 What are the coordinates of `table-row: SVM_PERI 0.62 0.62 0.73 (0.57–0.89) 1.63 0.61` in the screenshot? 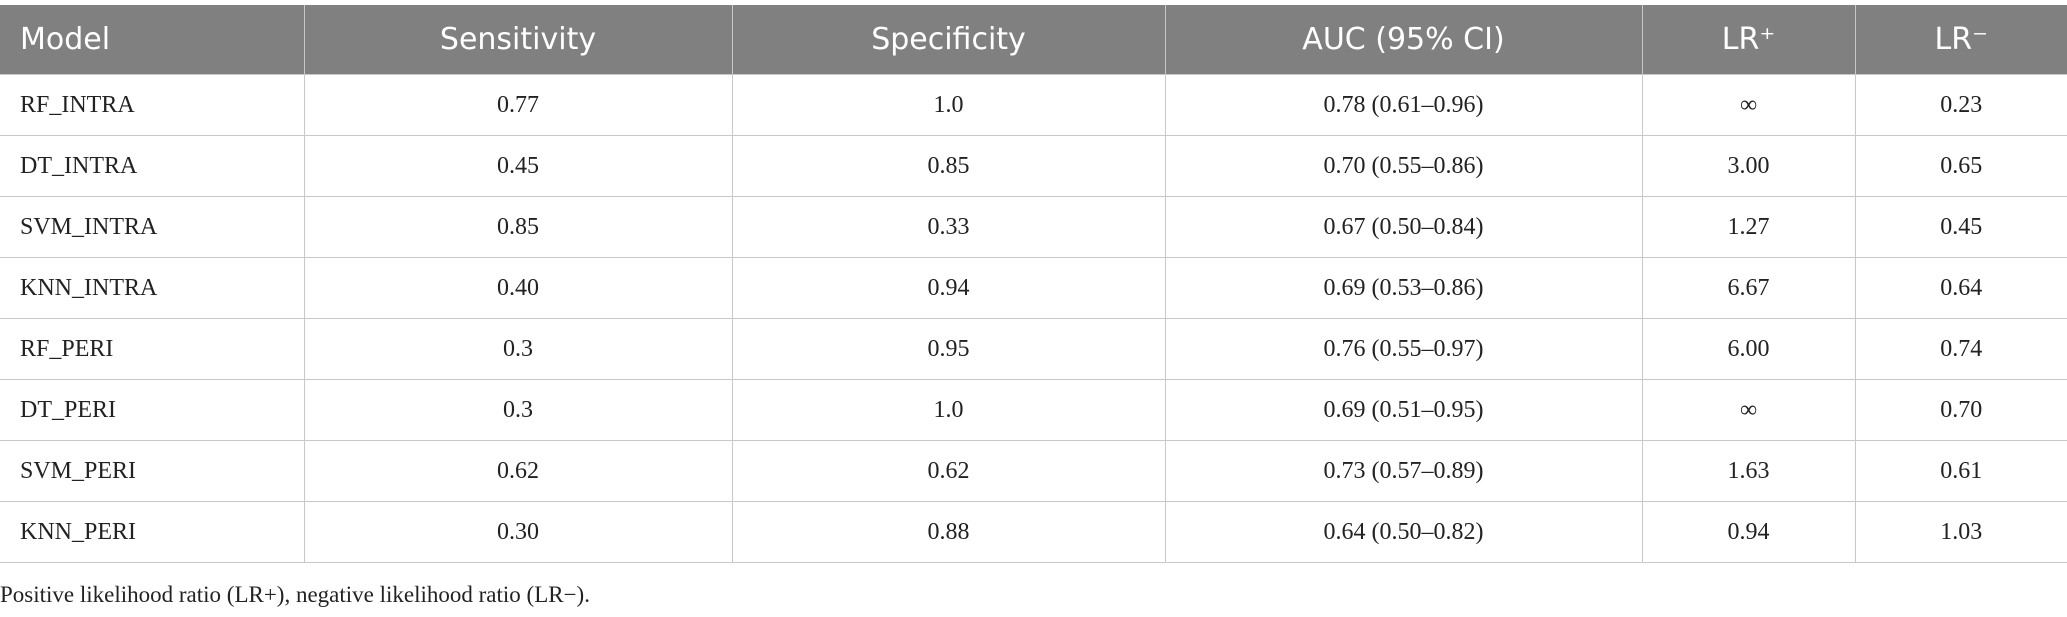 It's located at (1033, 471).